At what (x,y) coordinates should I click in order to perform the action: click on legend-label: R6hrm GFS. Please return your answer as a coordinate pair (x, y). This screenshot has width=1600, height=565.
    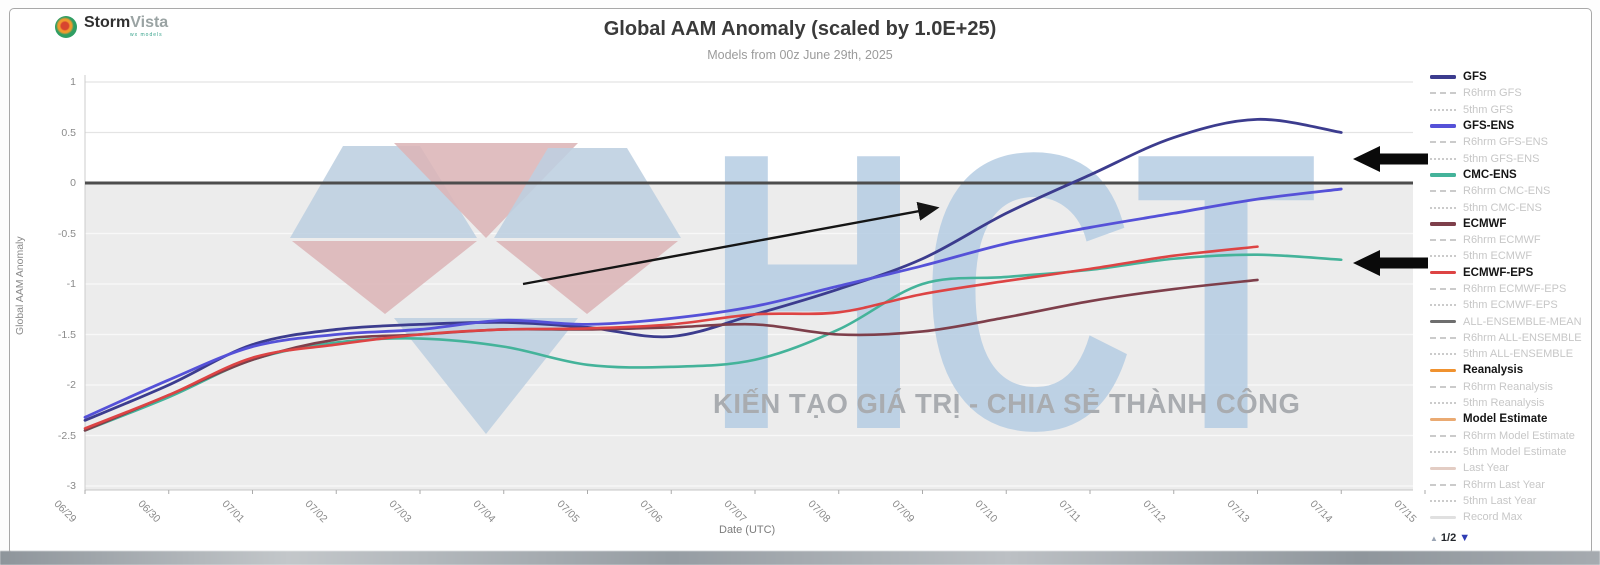
    Looking at the image, I should click on (1492, 93).